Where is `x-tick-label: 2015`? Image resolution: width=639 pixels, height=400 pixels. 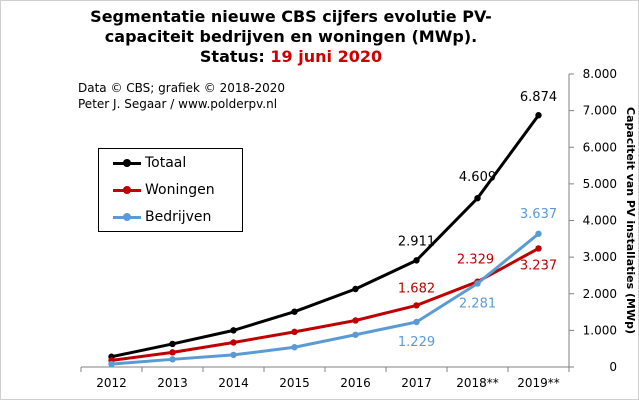
x-tick-label: 2015 is located at coordinates (294, 383).